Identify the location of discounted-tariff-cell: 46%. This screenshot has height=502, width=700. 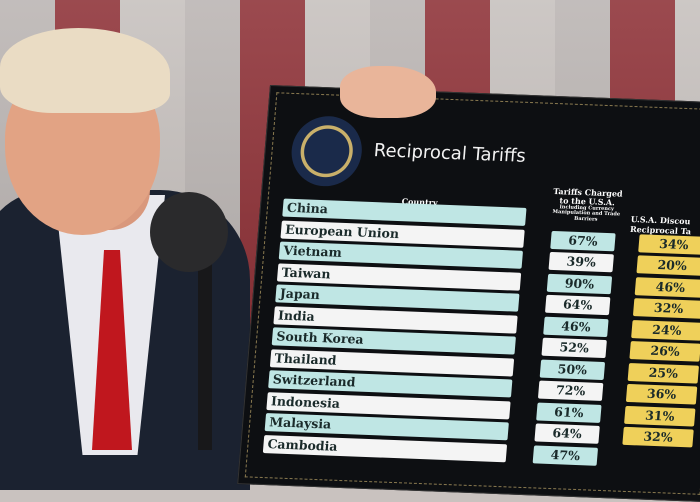
(667, 287).